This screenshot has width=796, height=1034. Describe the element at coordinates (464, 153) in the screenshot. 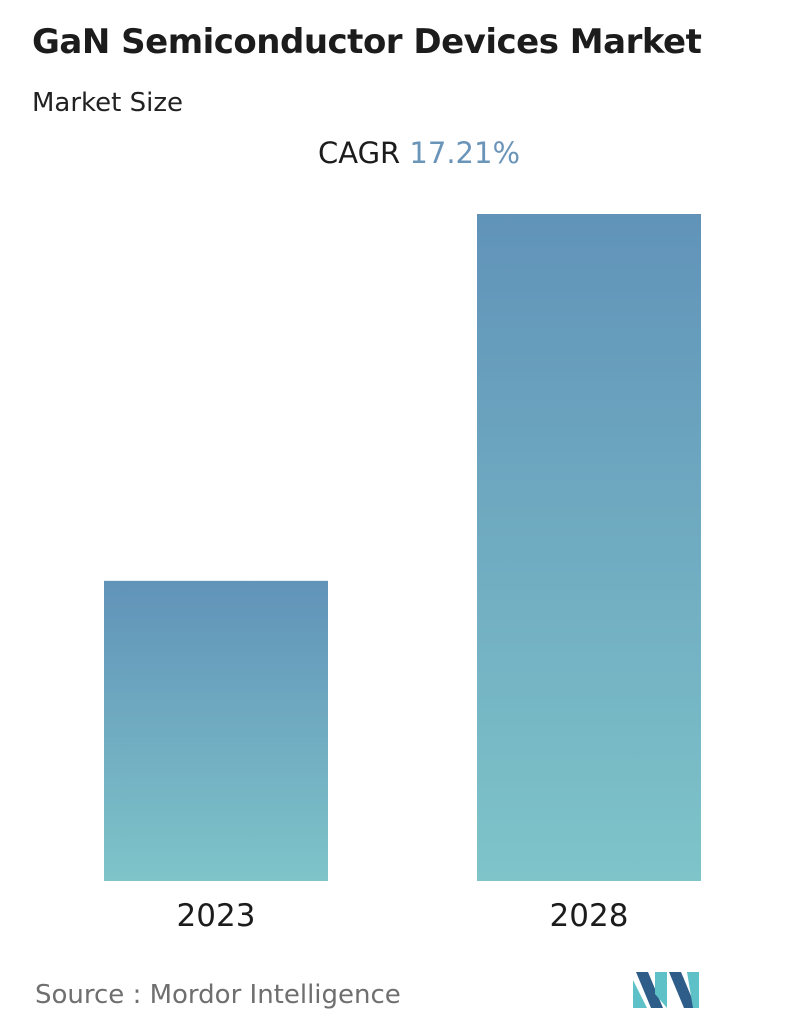

I see `cagr-value: 17.21%` at that location.